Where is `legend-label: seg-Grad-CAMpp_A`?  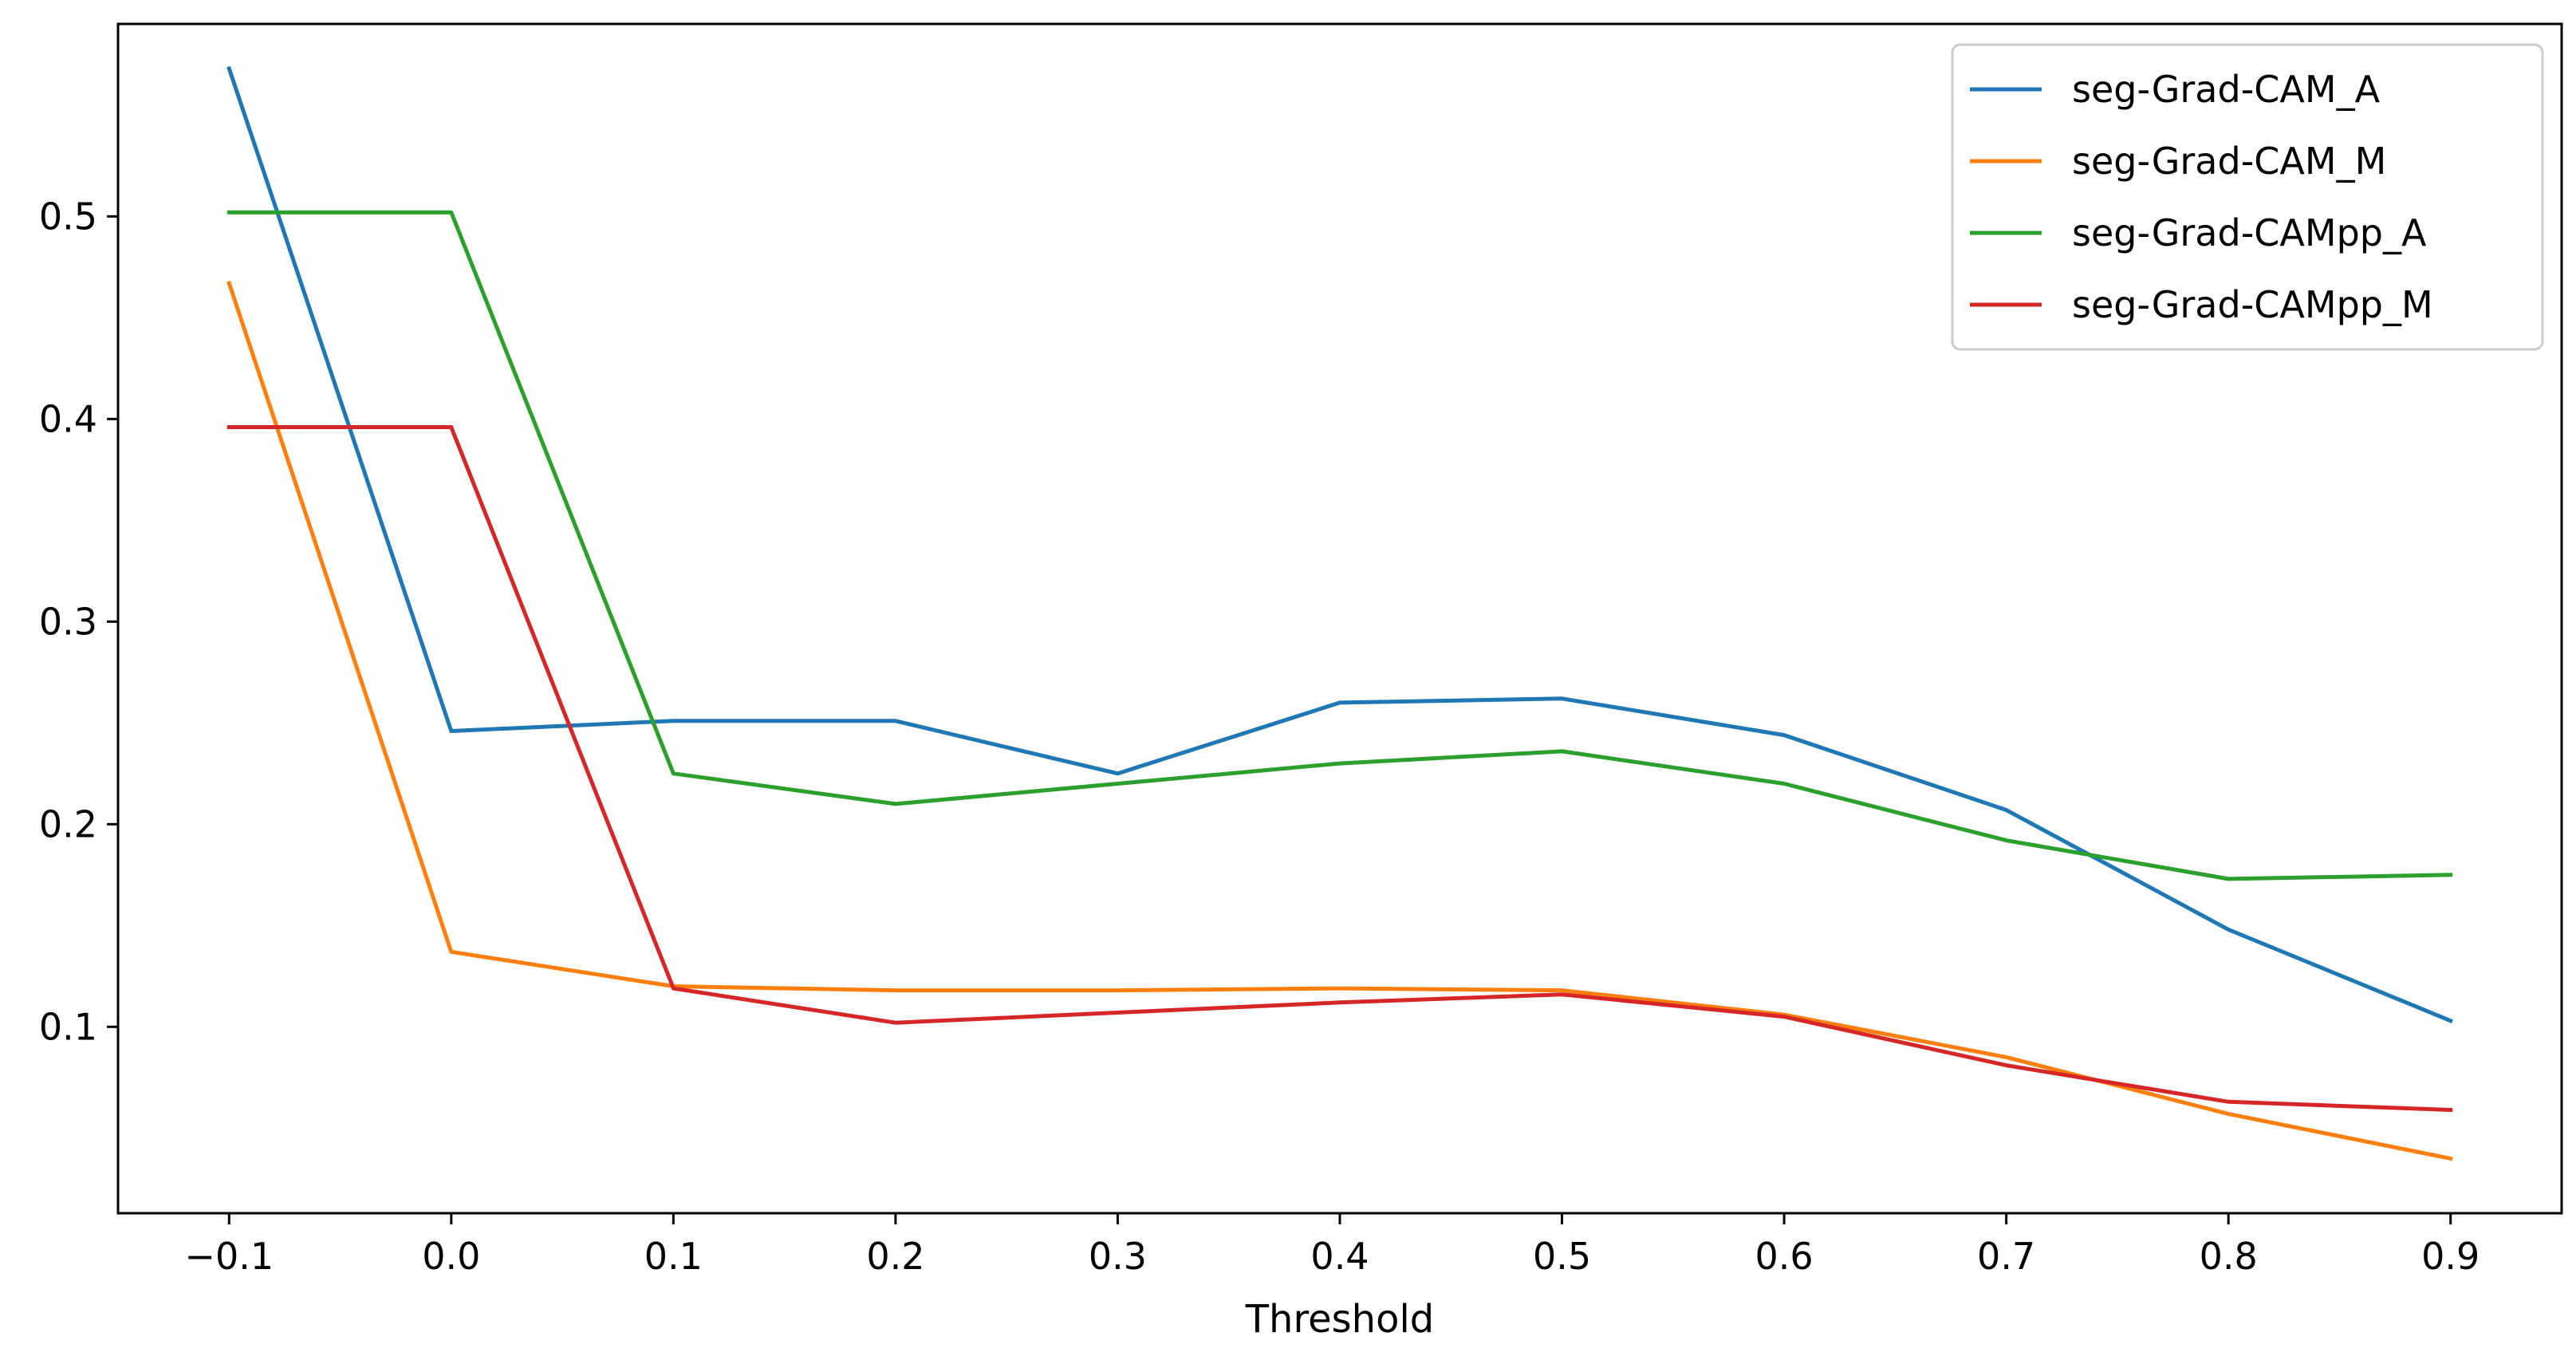 legend-label: seg-Grad-CAMpp_A is located at coordinates (2249, 232).